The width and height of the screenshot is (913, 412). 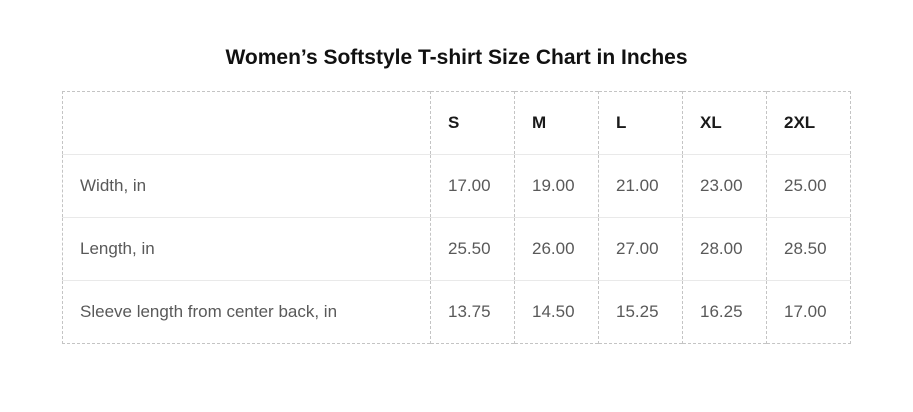 What do you see at coordinates (808, 186) in the screenshot?
I see `cell-value: 25.00` at bounding box center [808, 186].